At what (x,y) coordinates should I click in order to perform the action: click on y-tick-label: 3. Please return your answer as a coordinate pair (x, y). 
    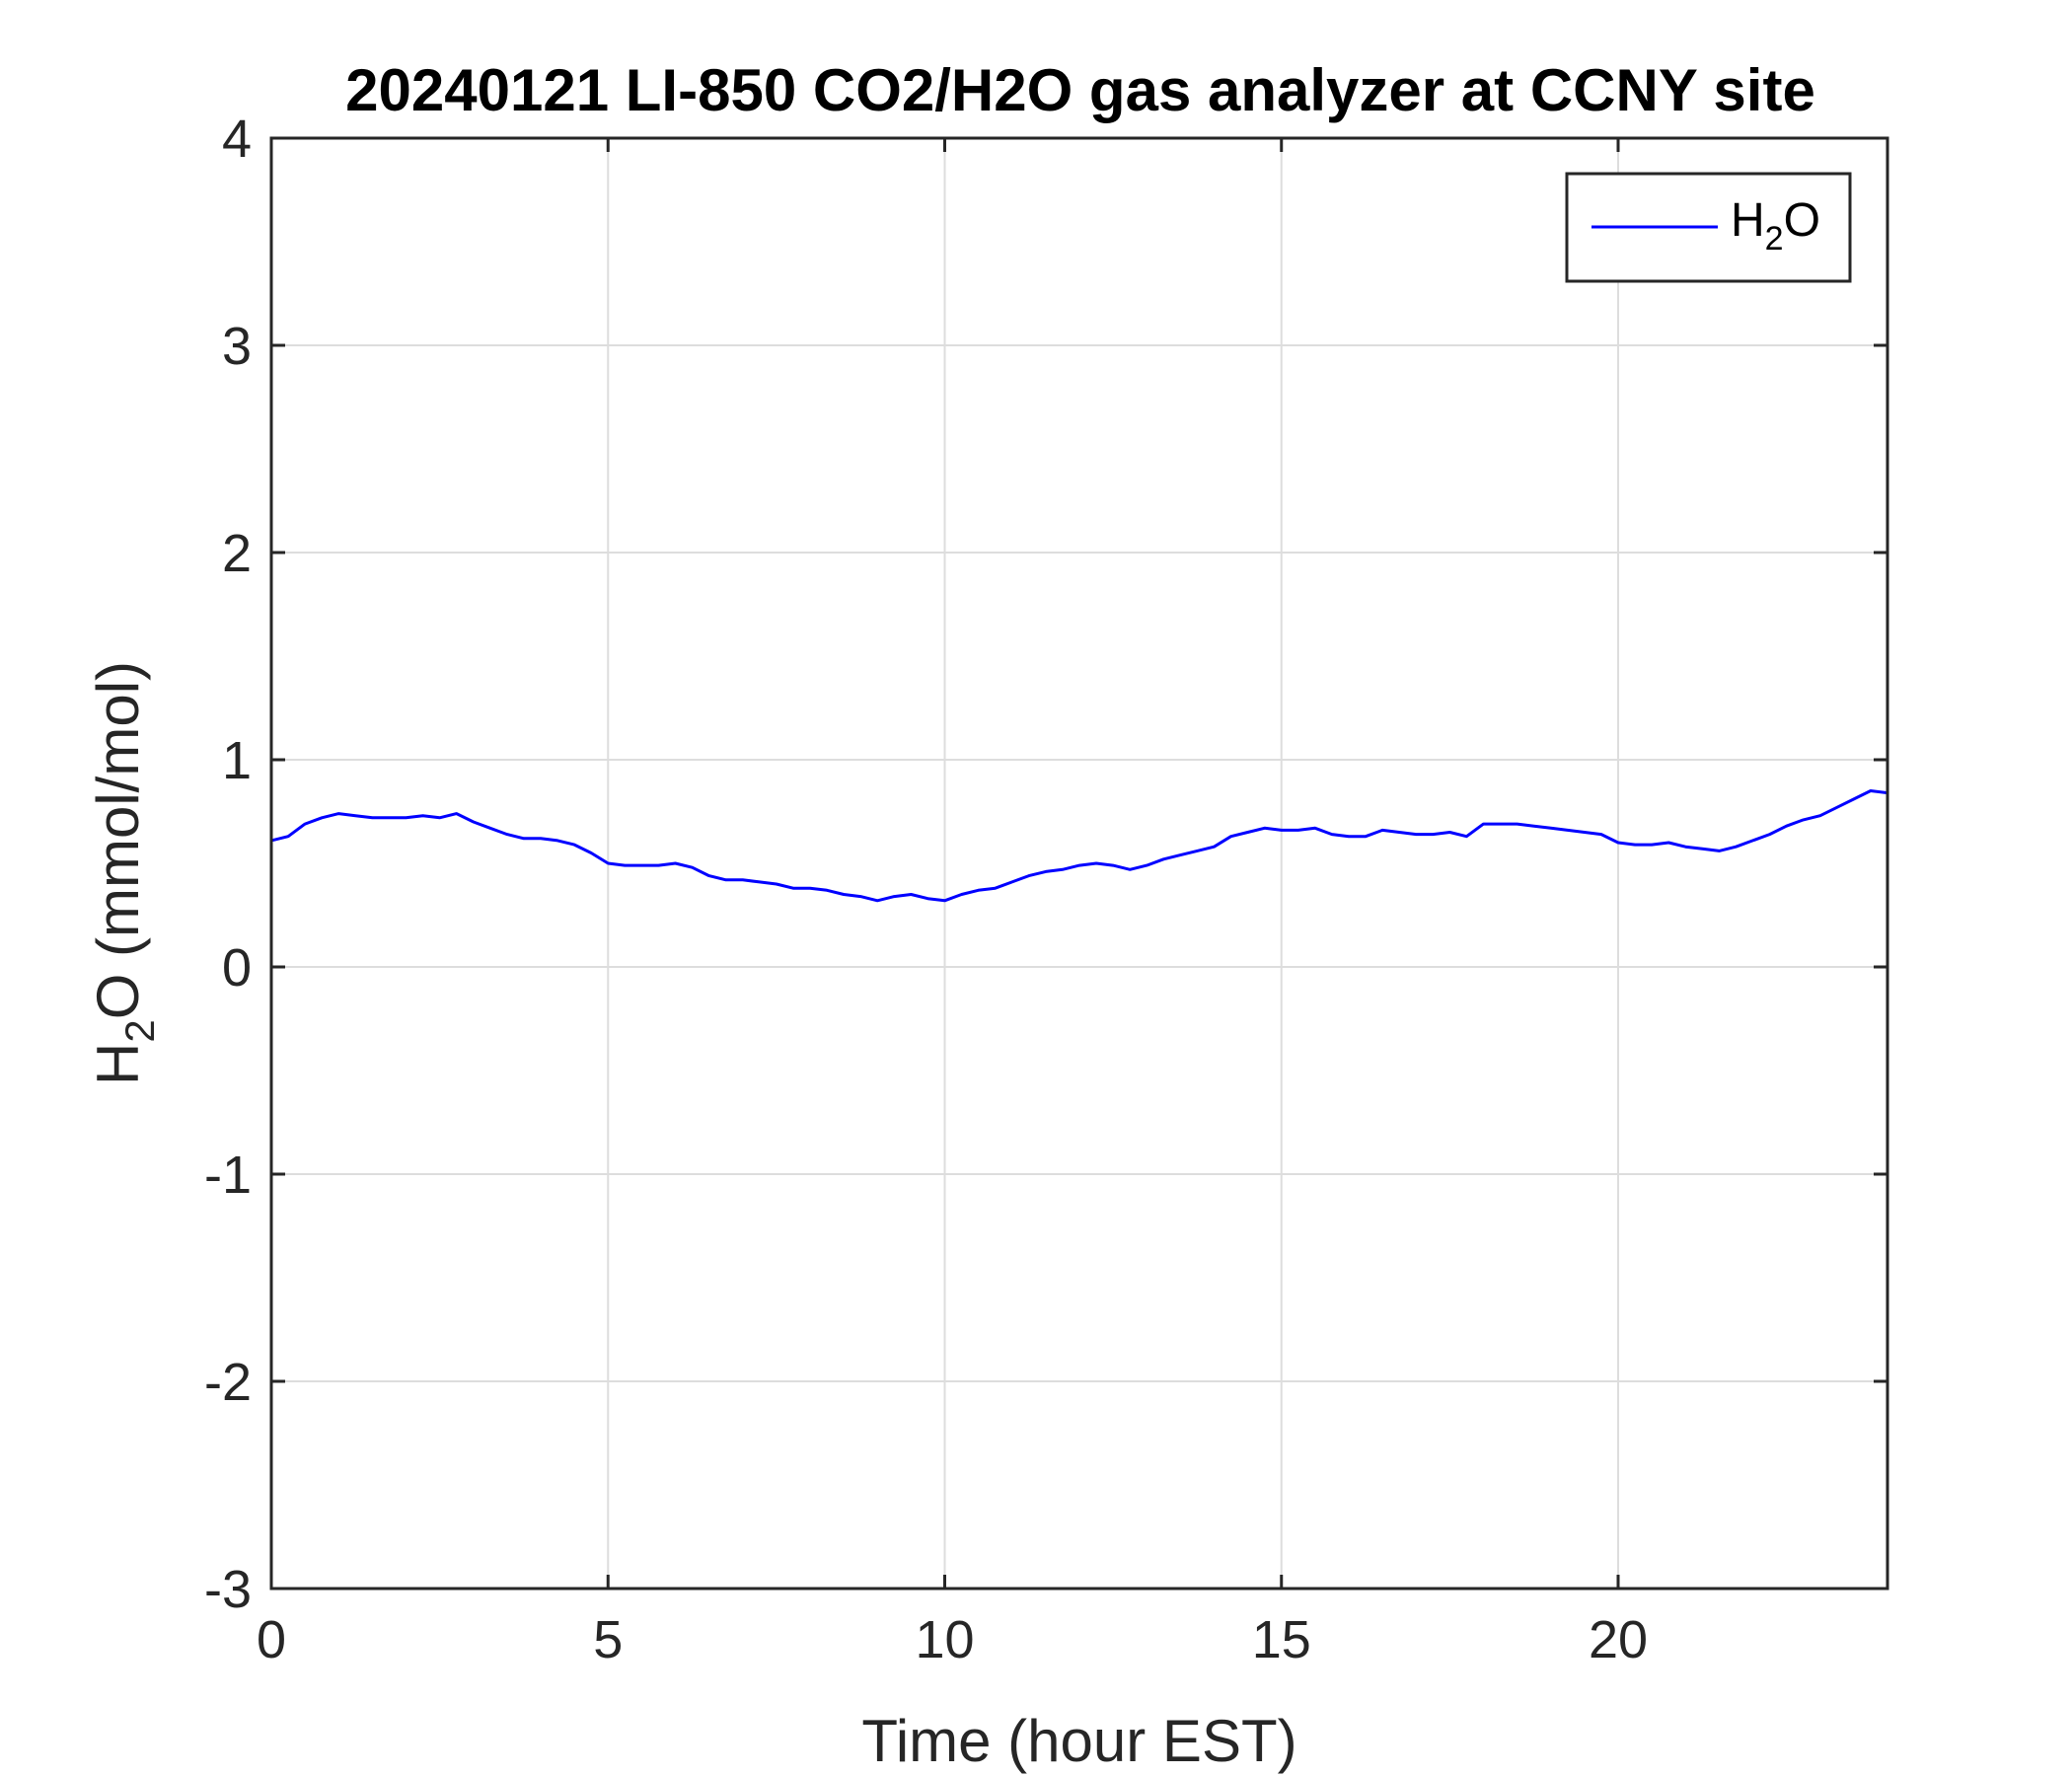
    Looking at the image, I should click on (237, 346).